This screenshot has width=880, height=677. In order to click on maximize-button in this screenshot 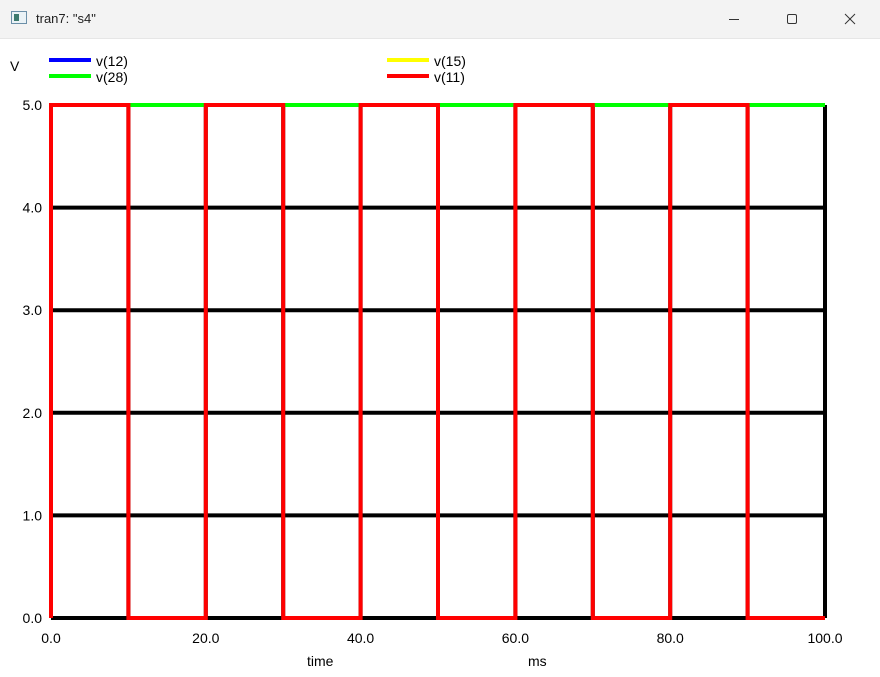, I will do `click(792, 19)`.